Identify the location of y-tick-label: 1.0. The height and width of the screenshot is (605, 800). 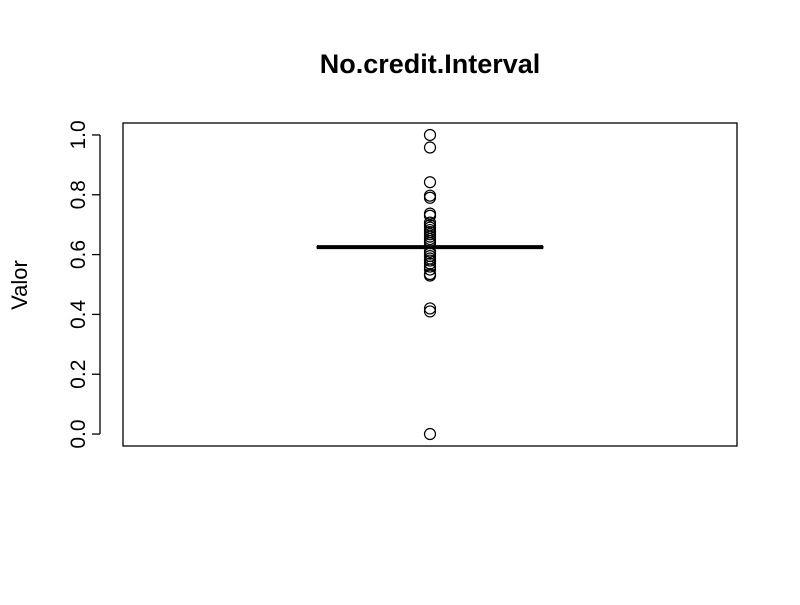
(78, 134).